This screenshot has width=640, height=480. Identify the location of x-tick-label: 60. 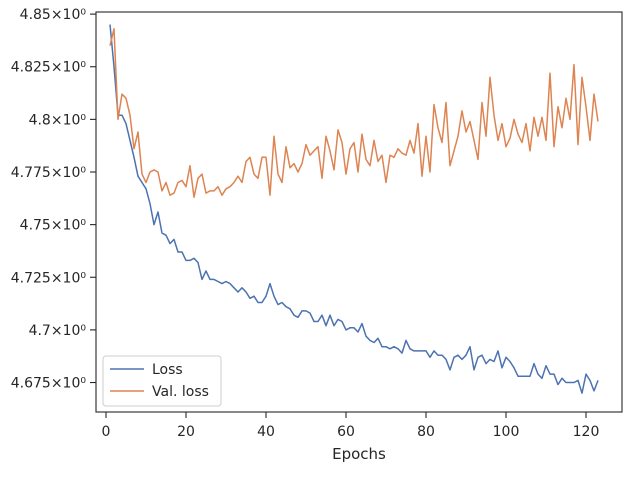
(346, 432).